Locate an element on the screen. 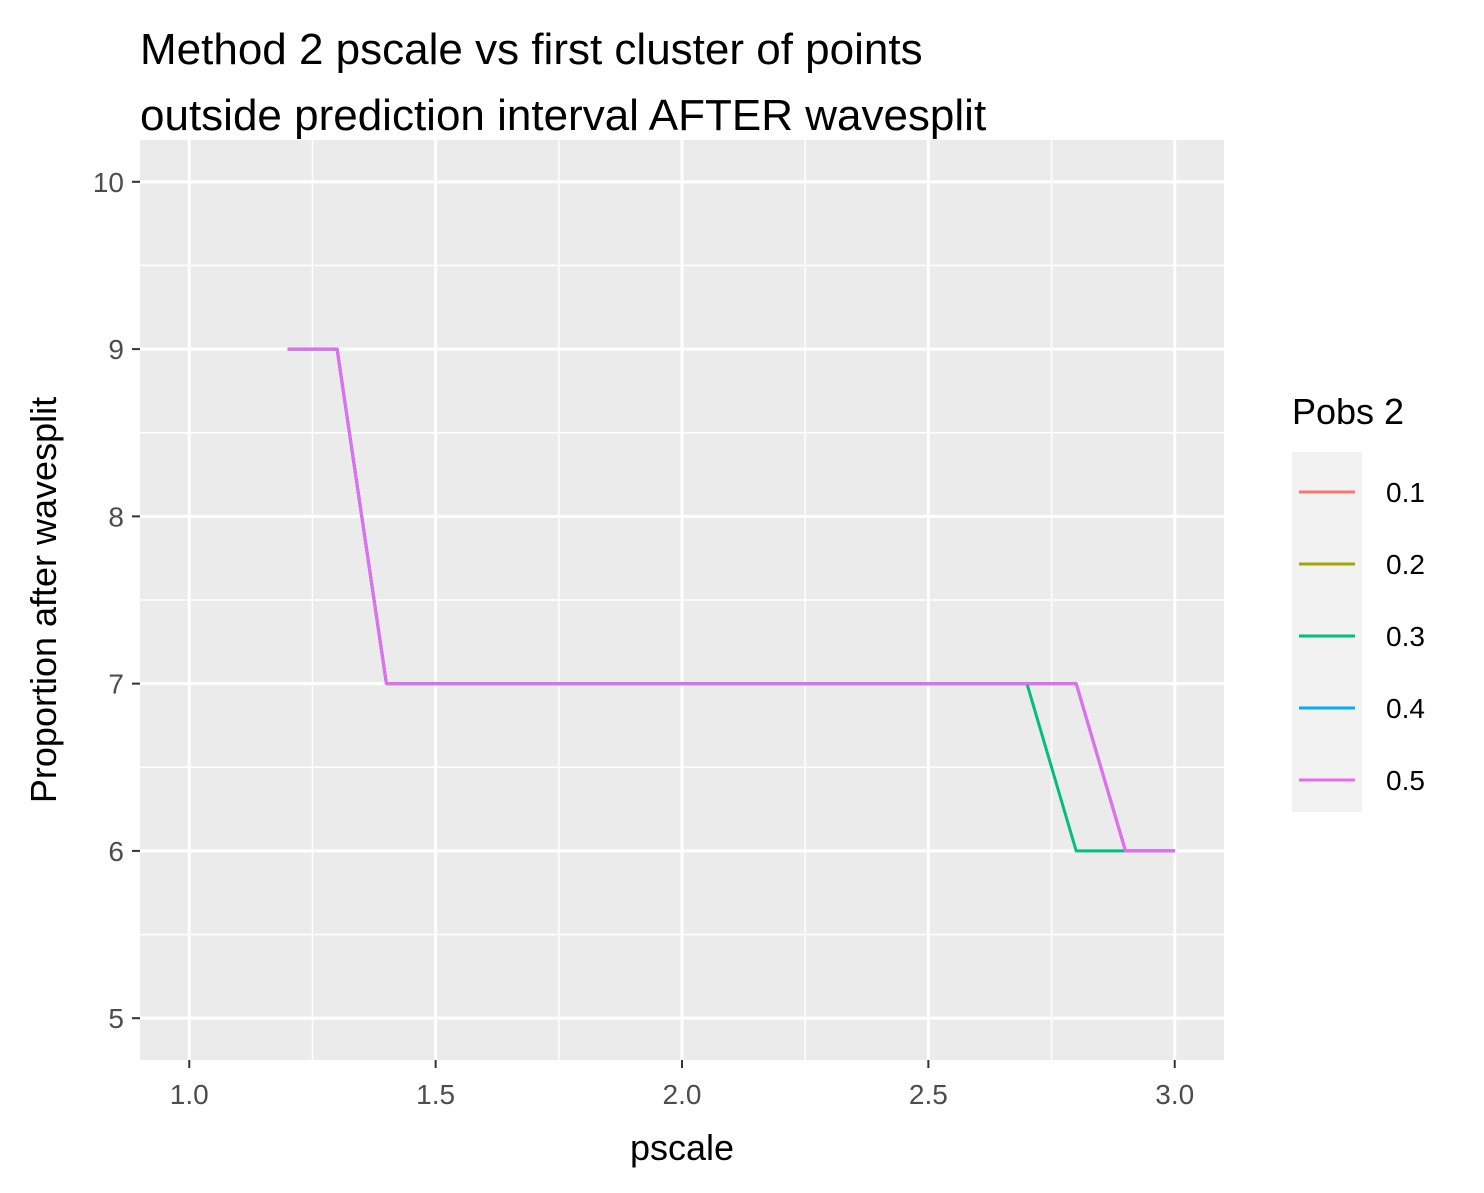 The height and width of the screenshot is (1193, 1484). y-tick-label: 8 is located at coordinates (116, 516).